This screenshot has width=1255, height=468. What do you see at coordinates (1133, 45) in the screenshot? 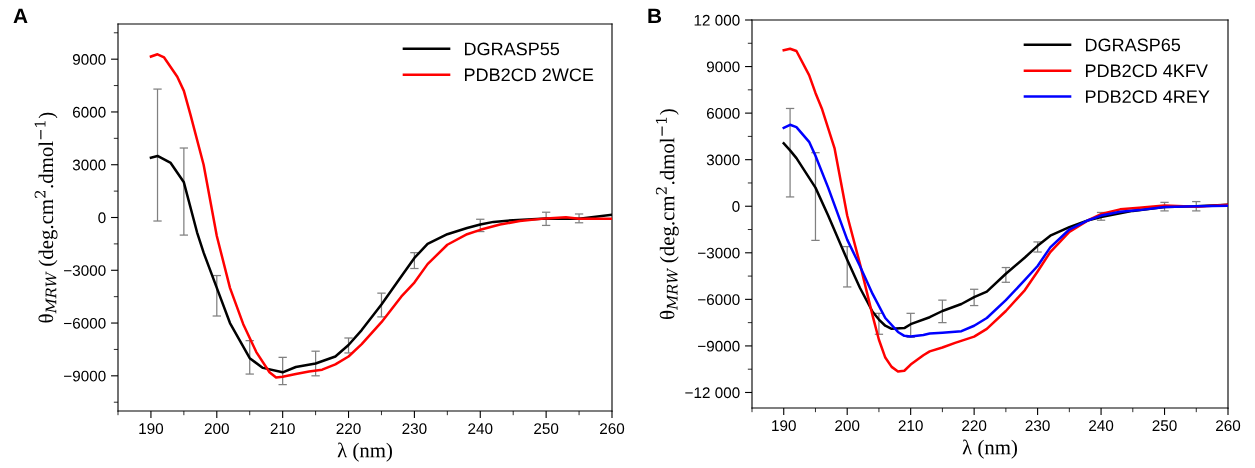
I see `legend-label: DGRASP65` at bounding box center [1133, 45].